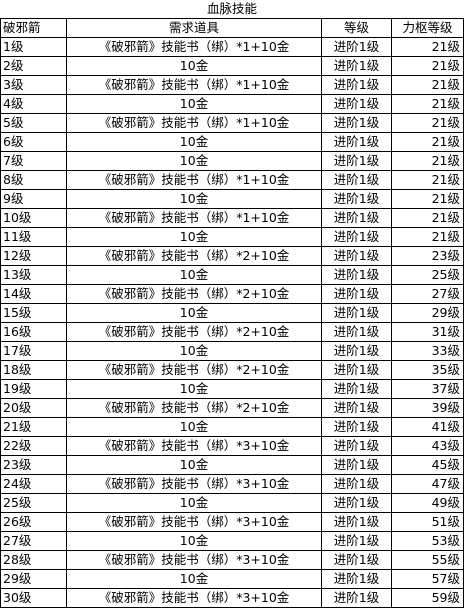 The height and width of the screenshot is (611, 464). Describe the element at coordinates (232, 503) in the screenshot. I see `table-row: 25级 10金 进阶1级 49级` at that location.